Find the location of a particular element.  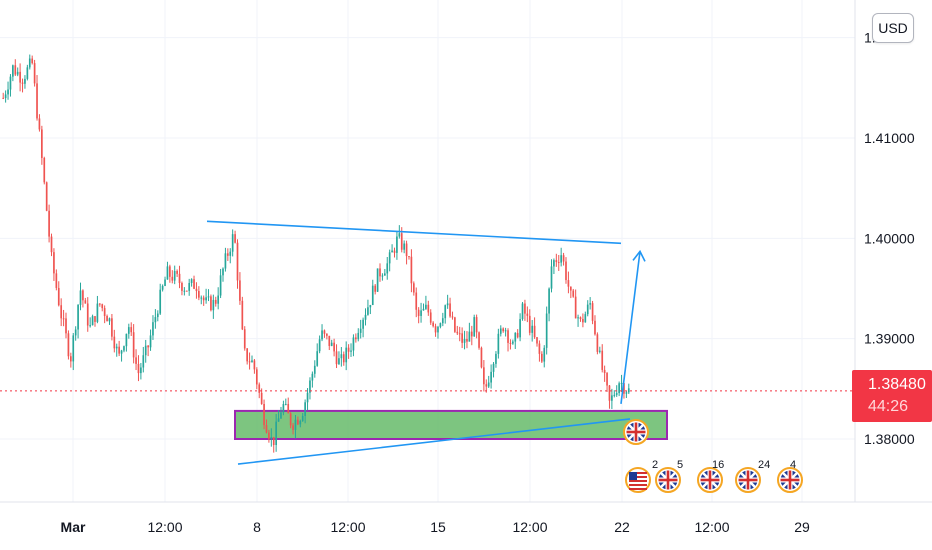

y-tick-label: 1.41000 is located at coordinates (889, 138).